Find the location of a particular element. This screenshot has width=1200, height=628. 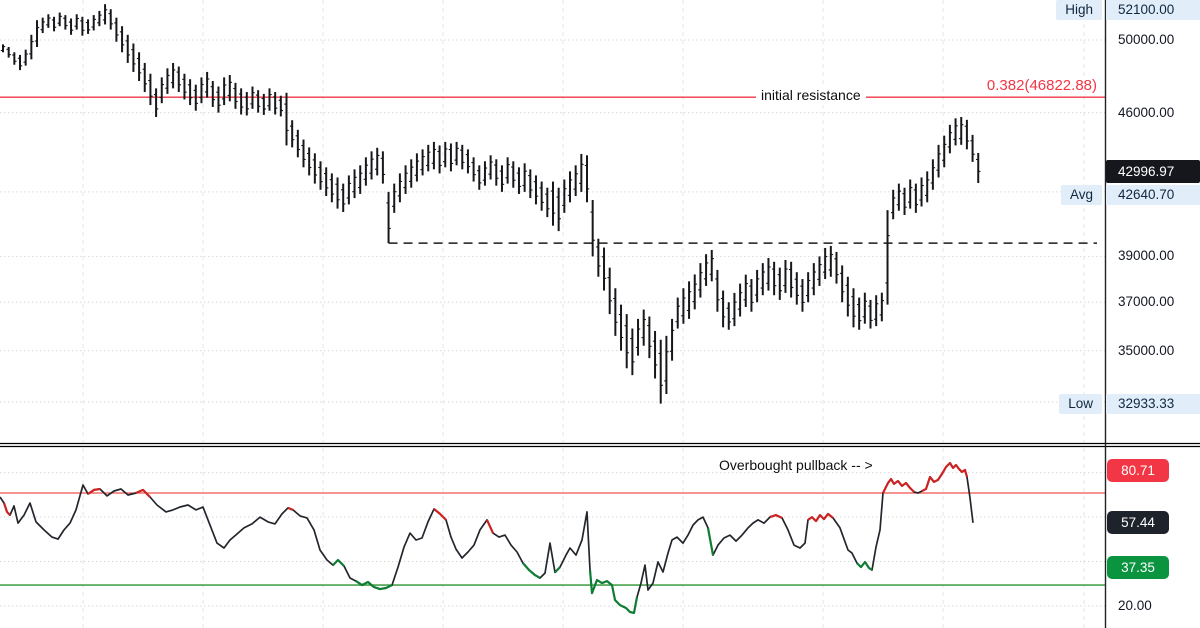

price-axis-label-highlight: 52100.00 is located at coordinates (1153, 10).